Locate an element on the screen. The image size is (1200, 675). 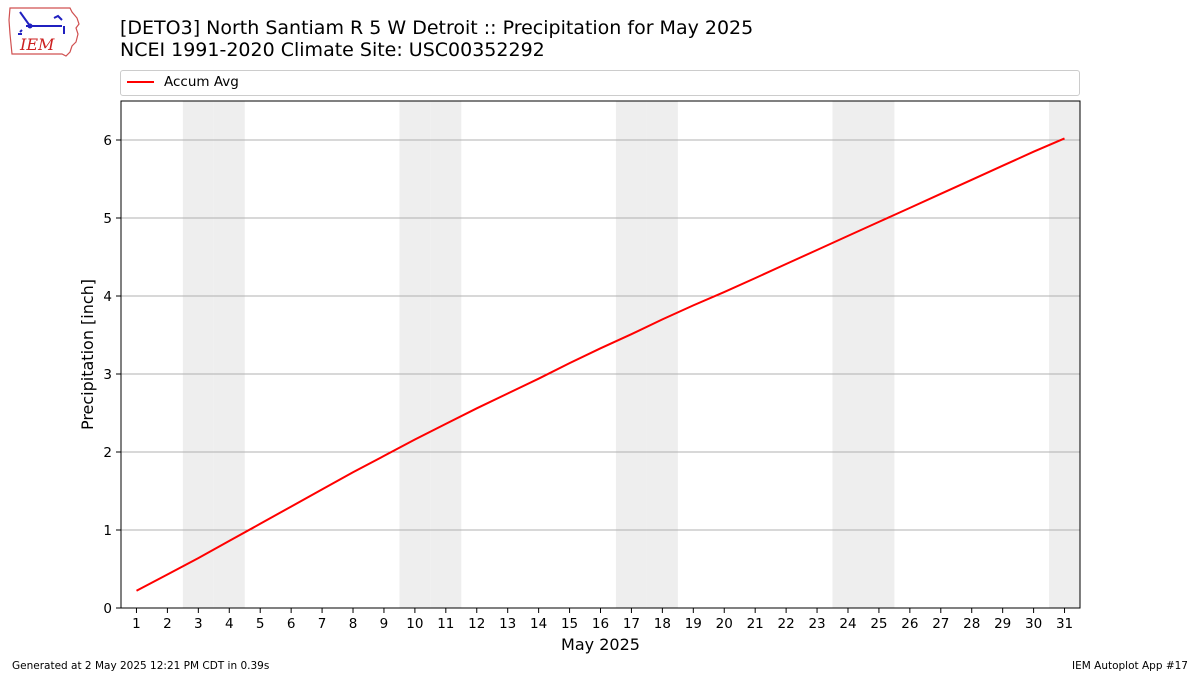
x-tick-label: 29 is located at coordinates (1002, 624).